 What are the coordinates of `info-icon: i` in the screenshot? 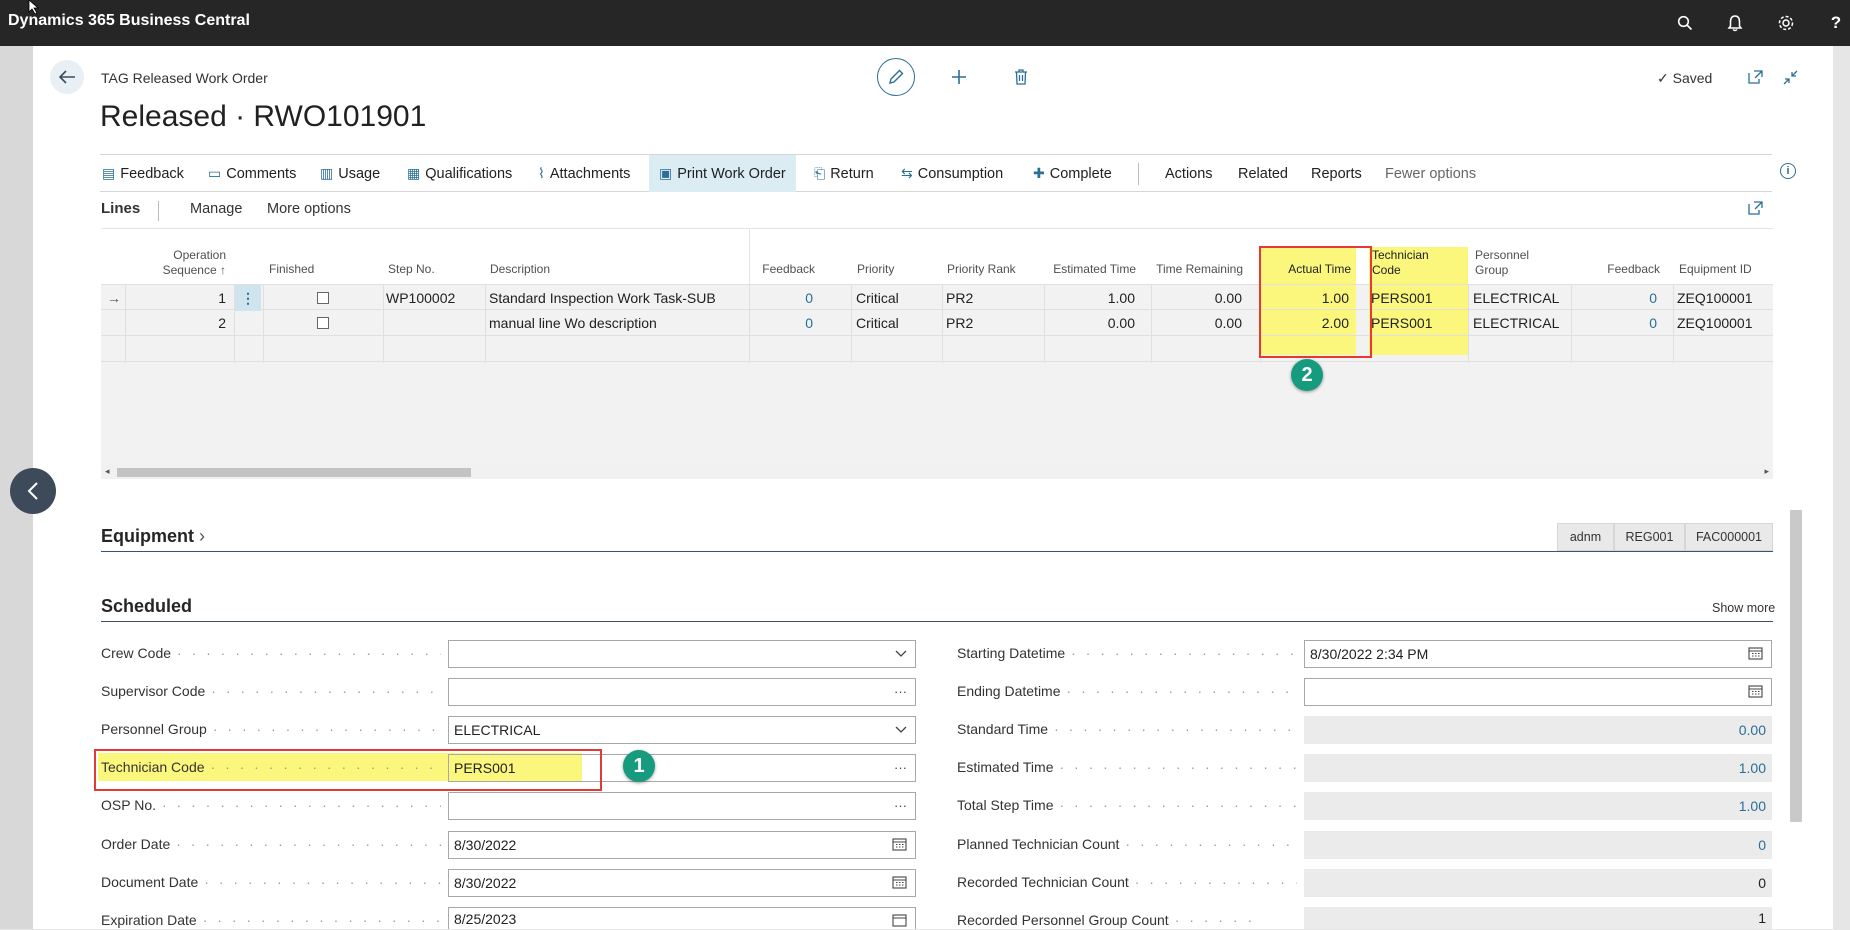 It's located at (1788, 171).